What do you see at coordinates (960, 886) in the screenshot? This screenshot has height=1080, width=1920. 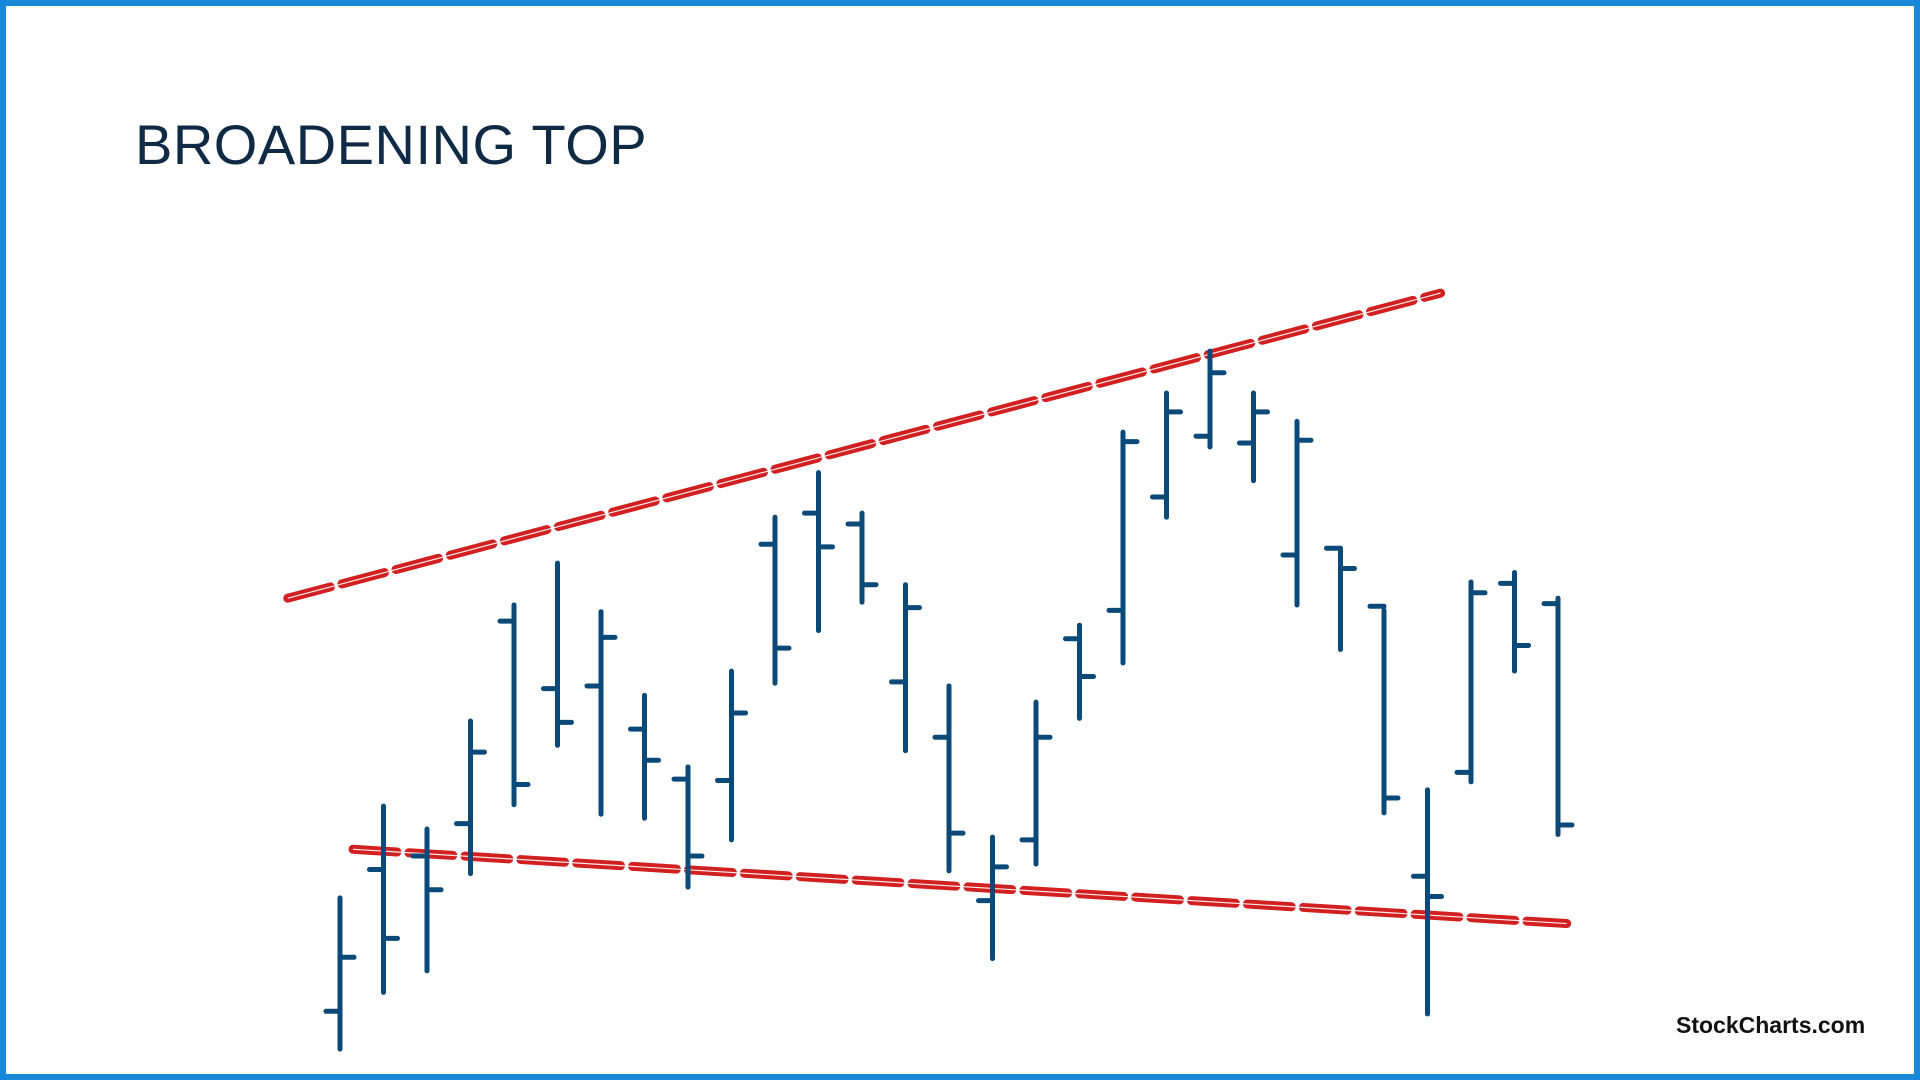 I see `trendline-lower-highlight` at bounding box center [960, 886].